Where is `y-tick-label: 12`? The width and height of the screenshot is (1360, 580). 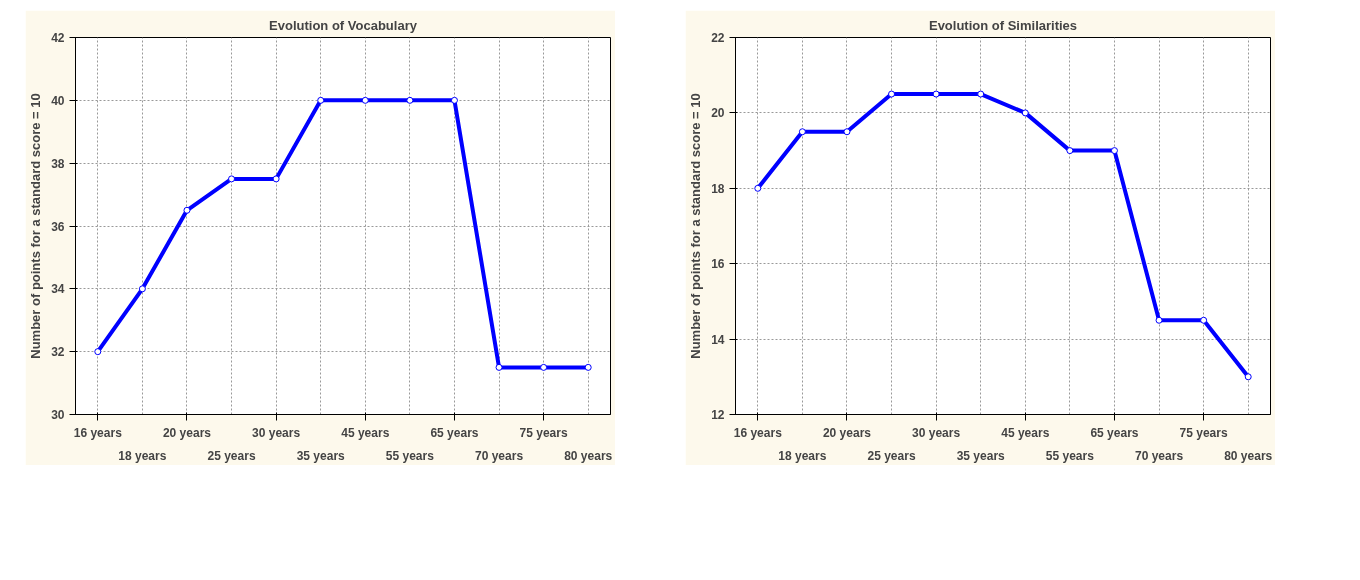 y-tick-label: 12 is located at coordinates (718, 415).